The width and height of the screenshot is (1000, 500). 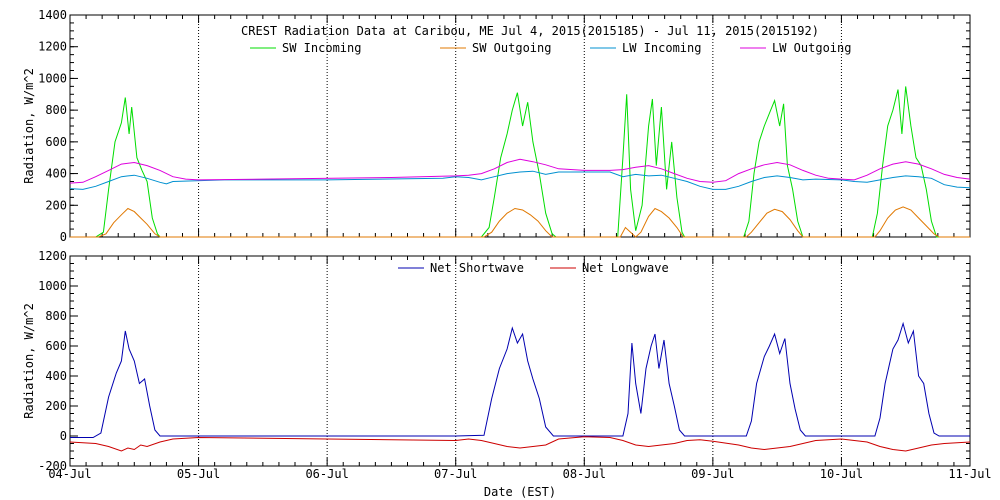 What do you see at coordinates (477, 268) in the screenshot?
I see `legend-label: Net Shortwave` at bounding box center [477, 268].